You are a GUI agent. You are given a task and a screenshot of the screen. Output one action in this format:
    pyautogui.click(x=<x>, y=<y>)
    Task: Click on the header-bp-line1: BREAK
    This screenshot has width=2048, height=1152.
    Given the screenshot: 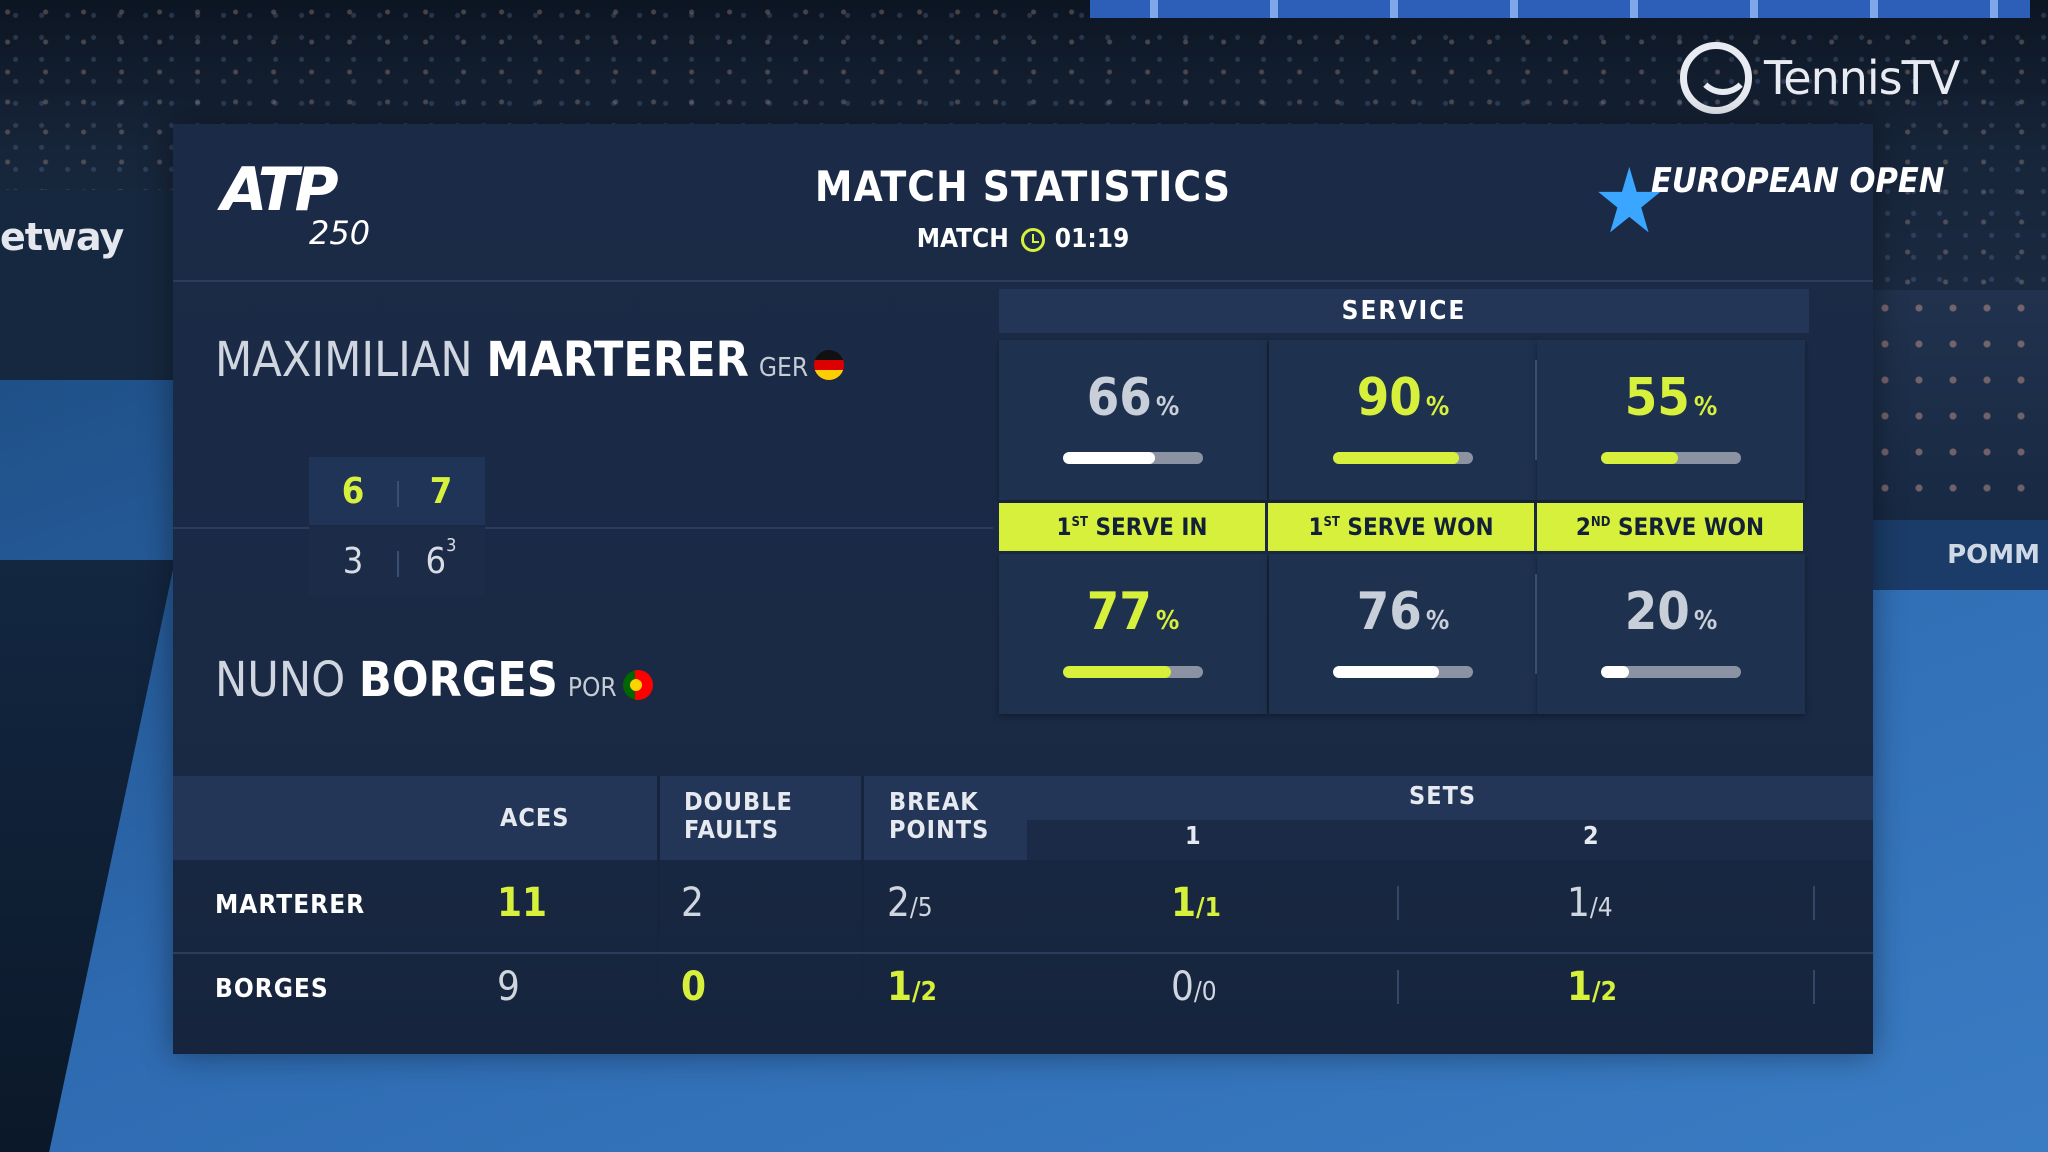 What is the action you would take?
    pyautogui.click(x=934, y=801)
    